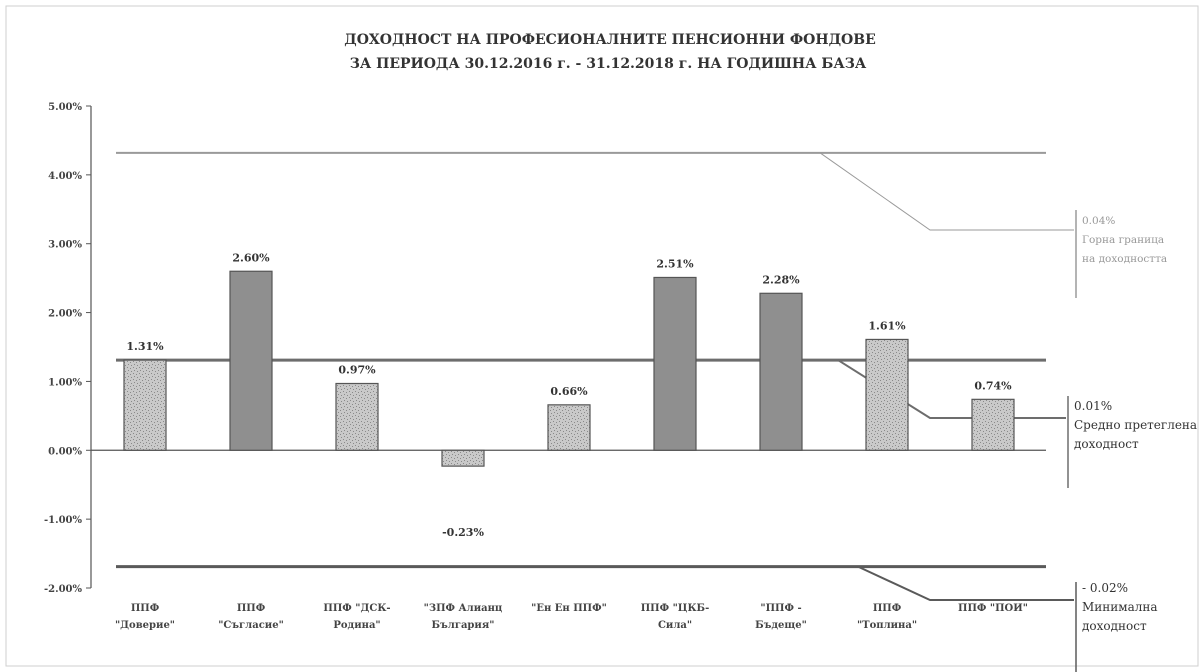 This screenshot has height=672, width=1204. Describe the element at coordinates (993, 608) in the screenshot. I see `category-label: ППФ "ПОИ"` at that location.